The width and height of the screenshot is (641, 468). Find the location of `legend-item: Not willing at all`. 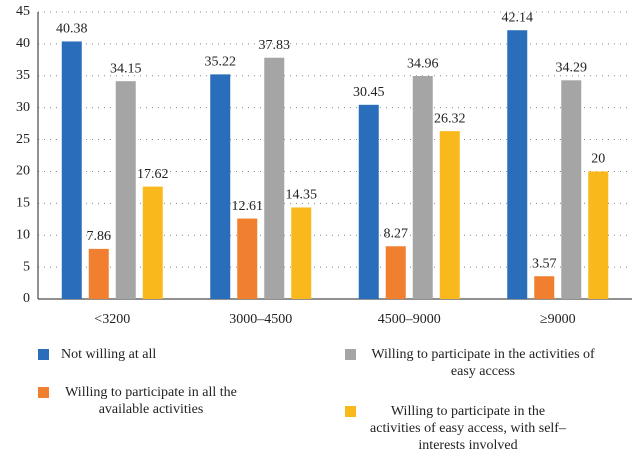

legend-item: Not willing at all is located at coordinates (97, 354).